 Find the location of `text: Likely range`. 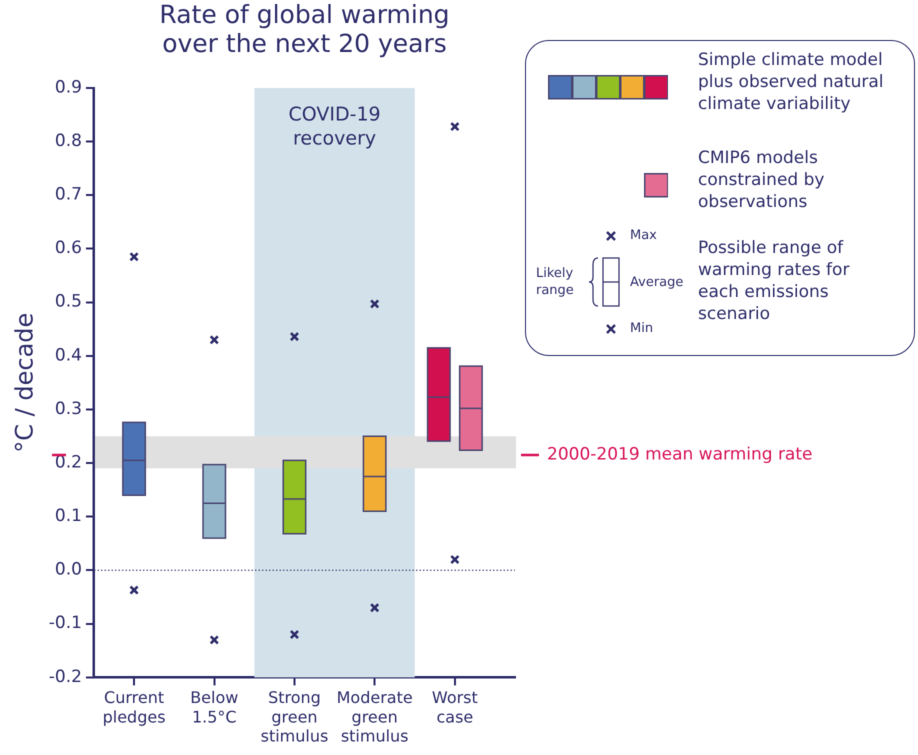

text: Likely range is located at coordinates (555, 282).